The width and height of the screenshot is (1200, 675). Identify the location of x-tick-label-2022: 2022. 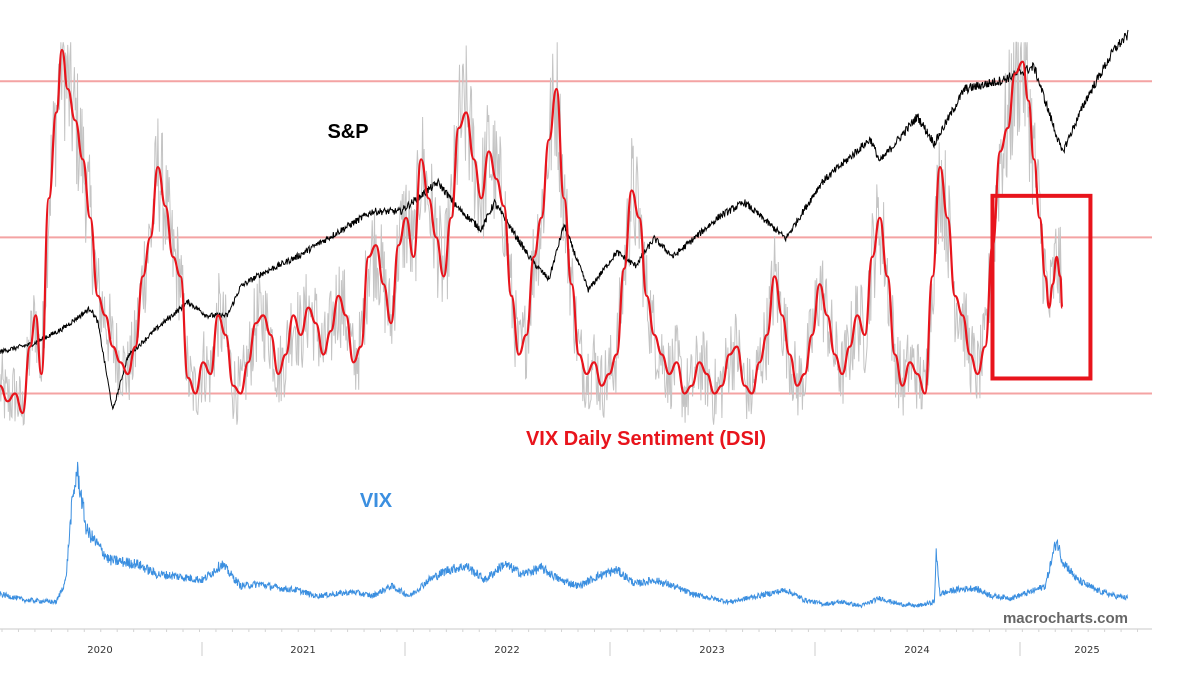
(506, 650).